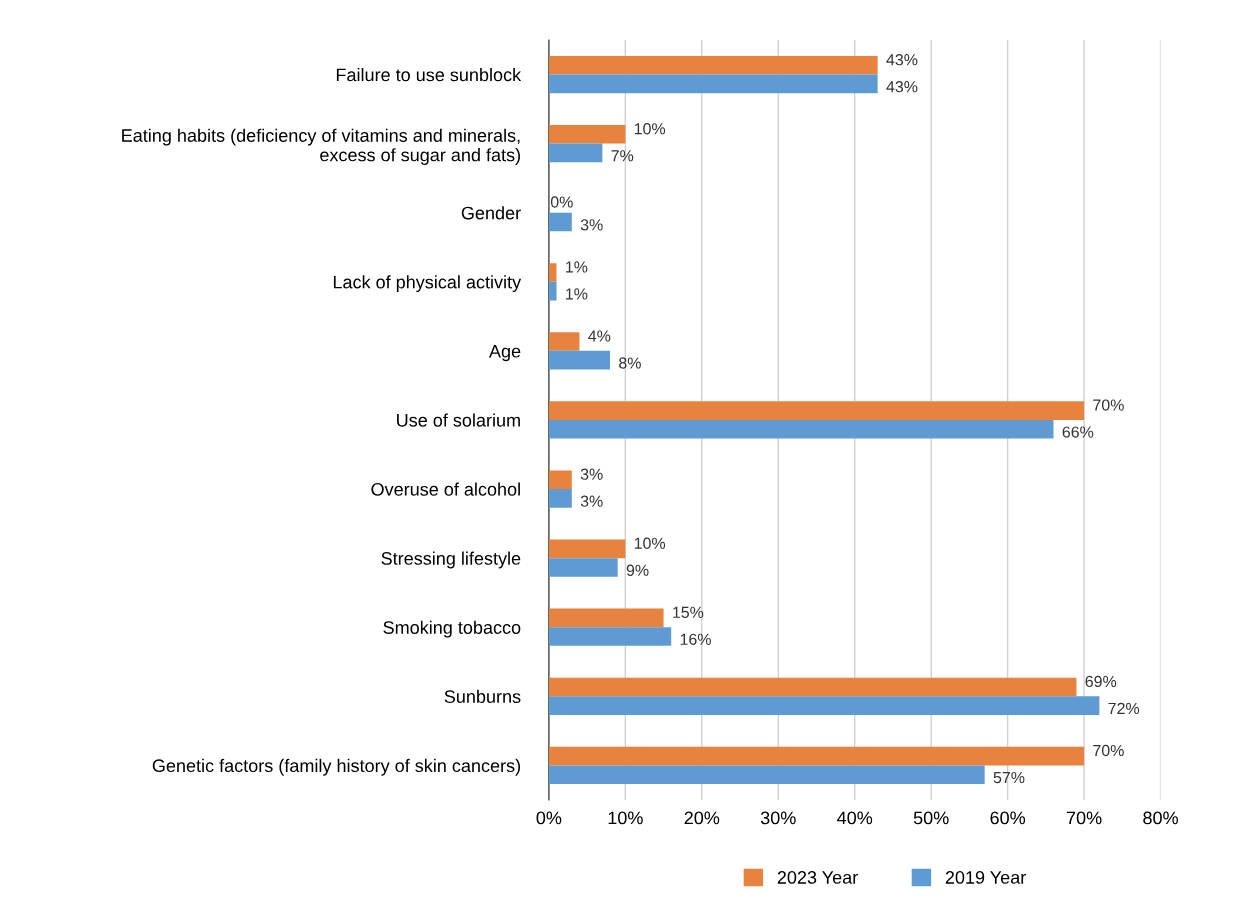 The width and height of the screenshot is (1256, 909). What do you see at coordinates (599, 336) in the screenshot?
I see `data-label: 4%` at bounding box center [599, 336].